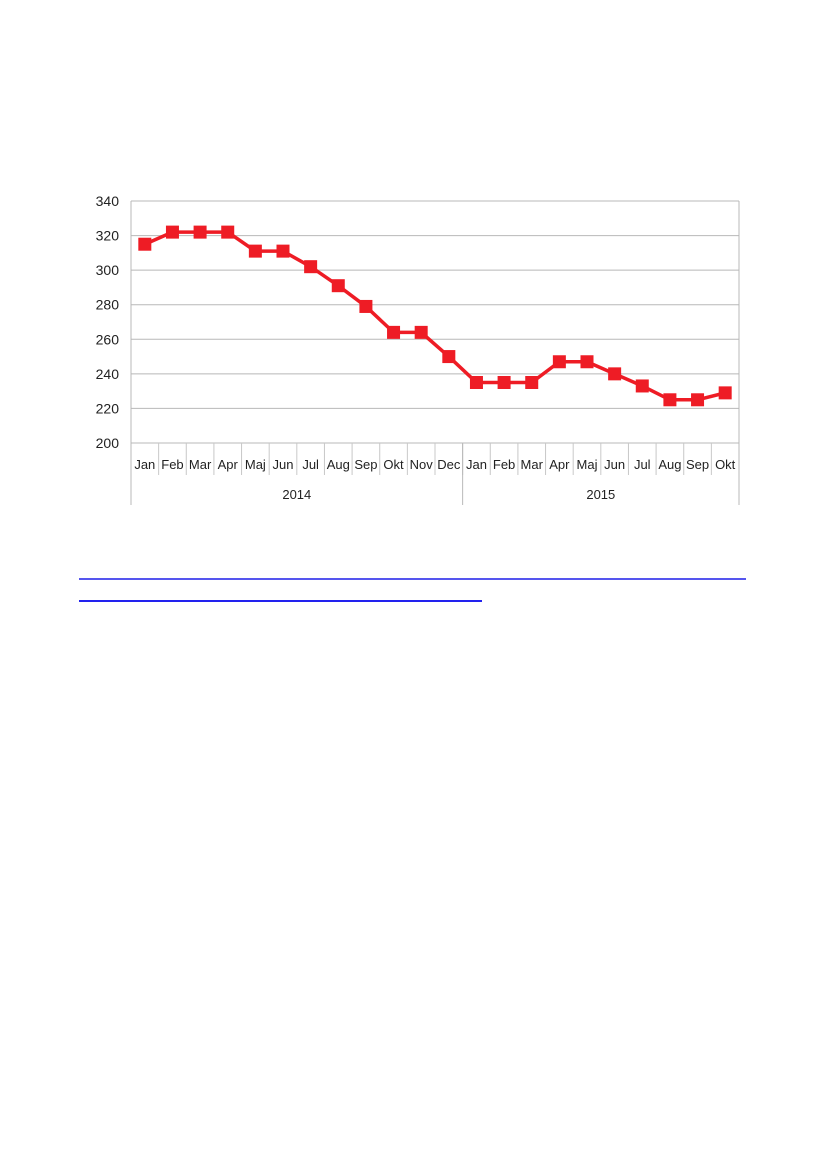  What do you see at coordinates (108, 374) in the screenshot?
I see `y-tick-label: 240` at bounding box center [108, 374].